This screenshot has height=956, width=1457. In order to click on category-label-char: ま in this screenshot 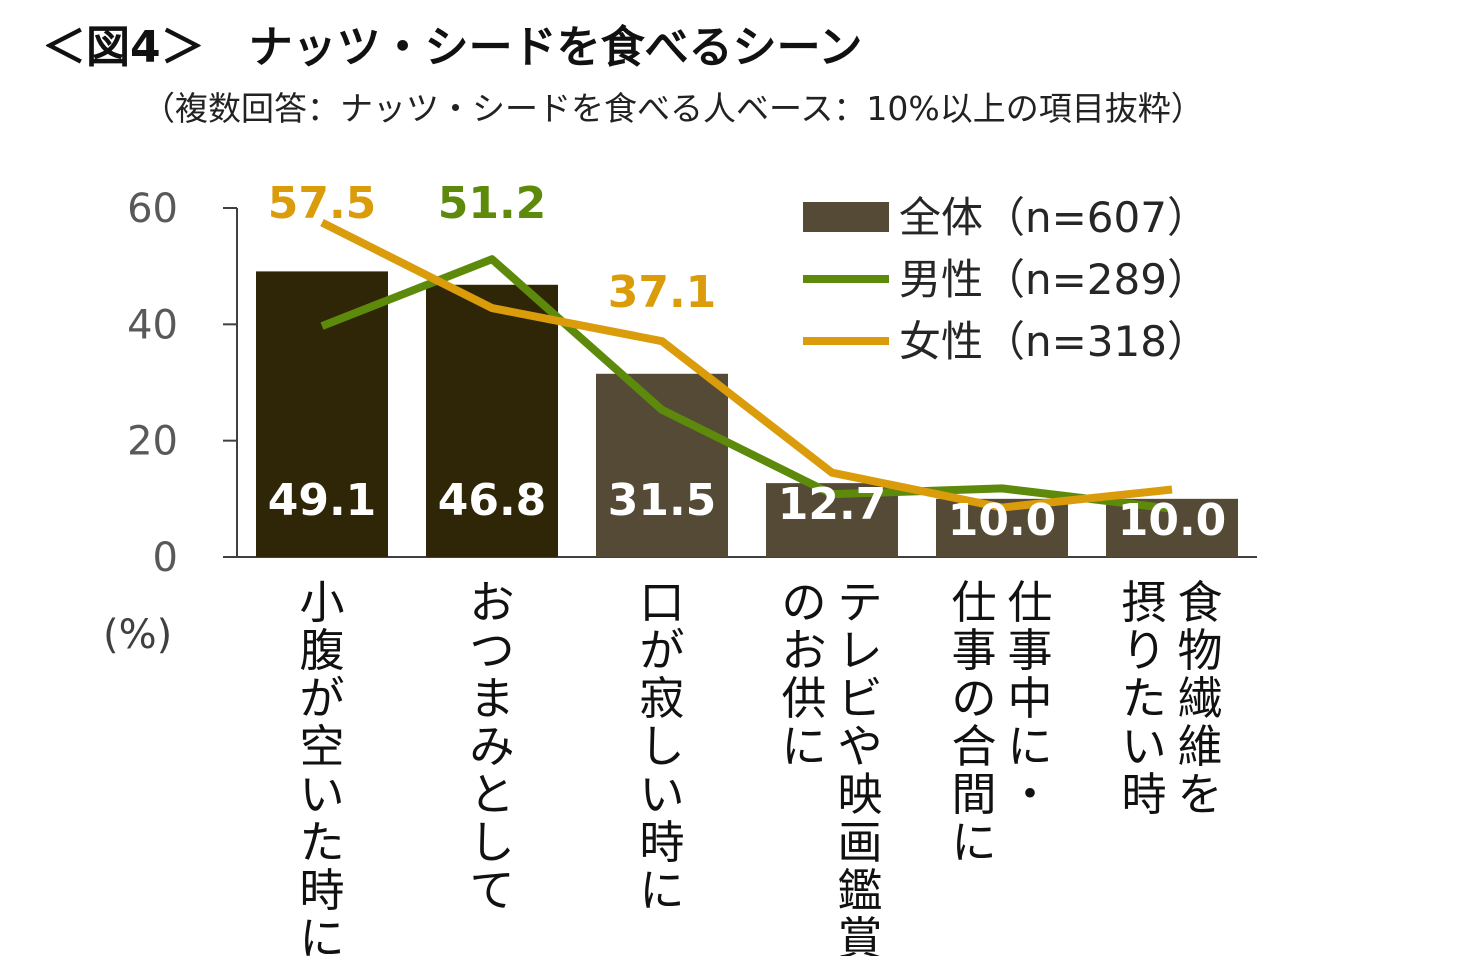, I will do `click(491, 698)`.